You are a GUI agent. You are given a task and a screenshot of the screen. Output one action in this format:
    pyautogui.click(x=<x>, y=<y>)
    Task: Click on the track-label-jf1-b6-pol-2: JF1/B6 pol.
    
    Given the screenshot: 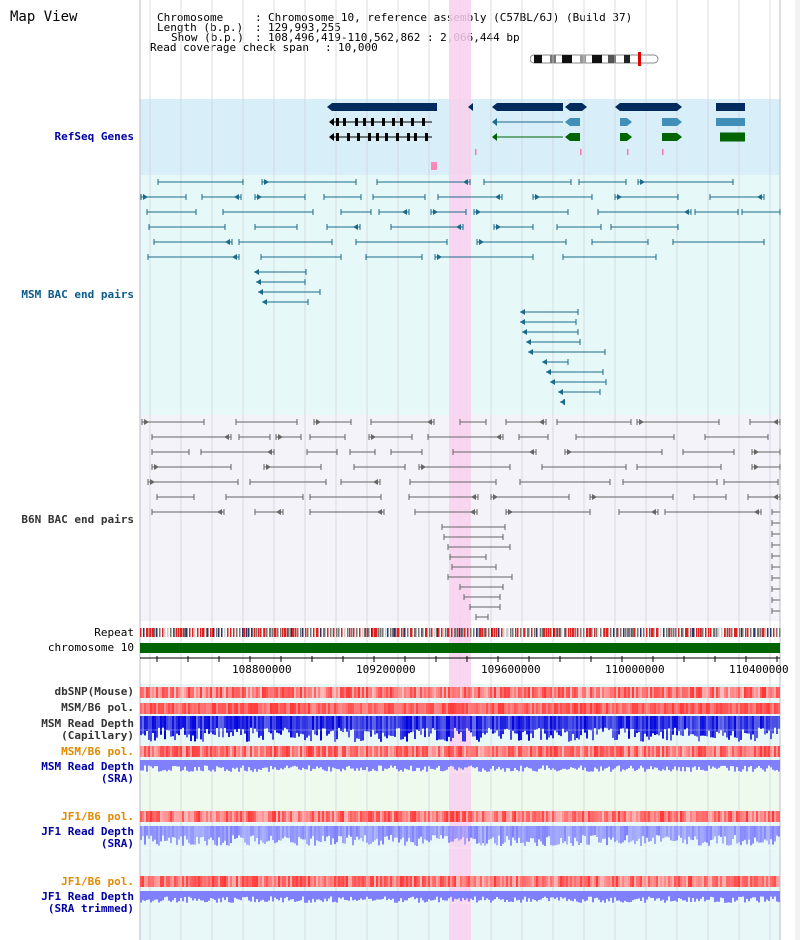 What is the action you would take?
    pyautogui.click(x=97, y=881)
    